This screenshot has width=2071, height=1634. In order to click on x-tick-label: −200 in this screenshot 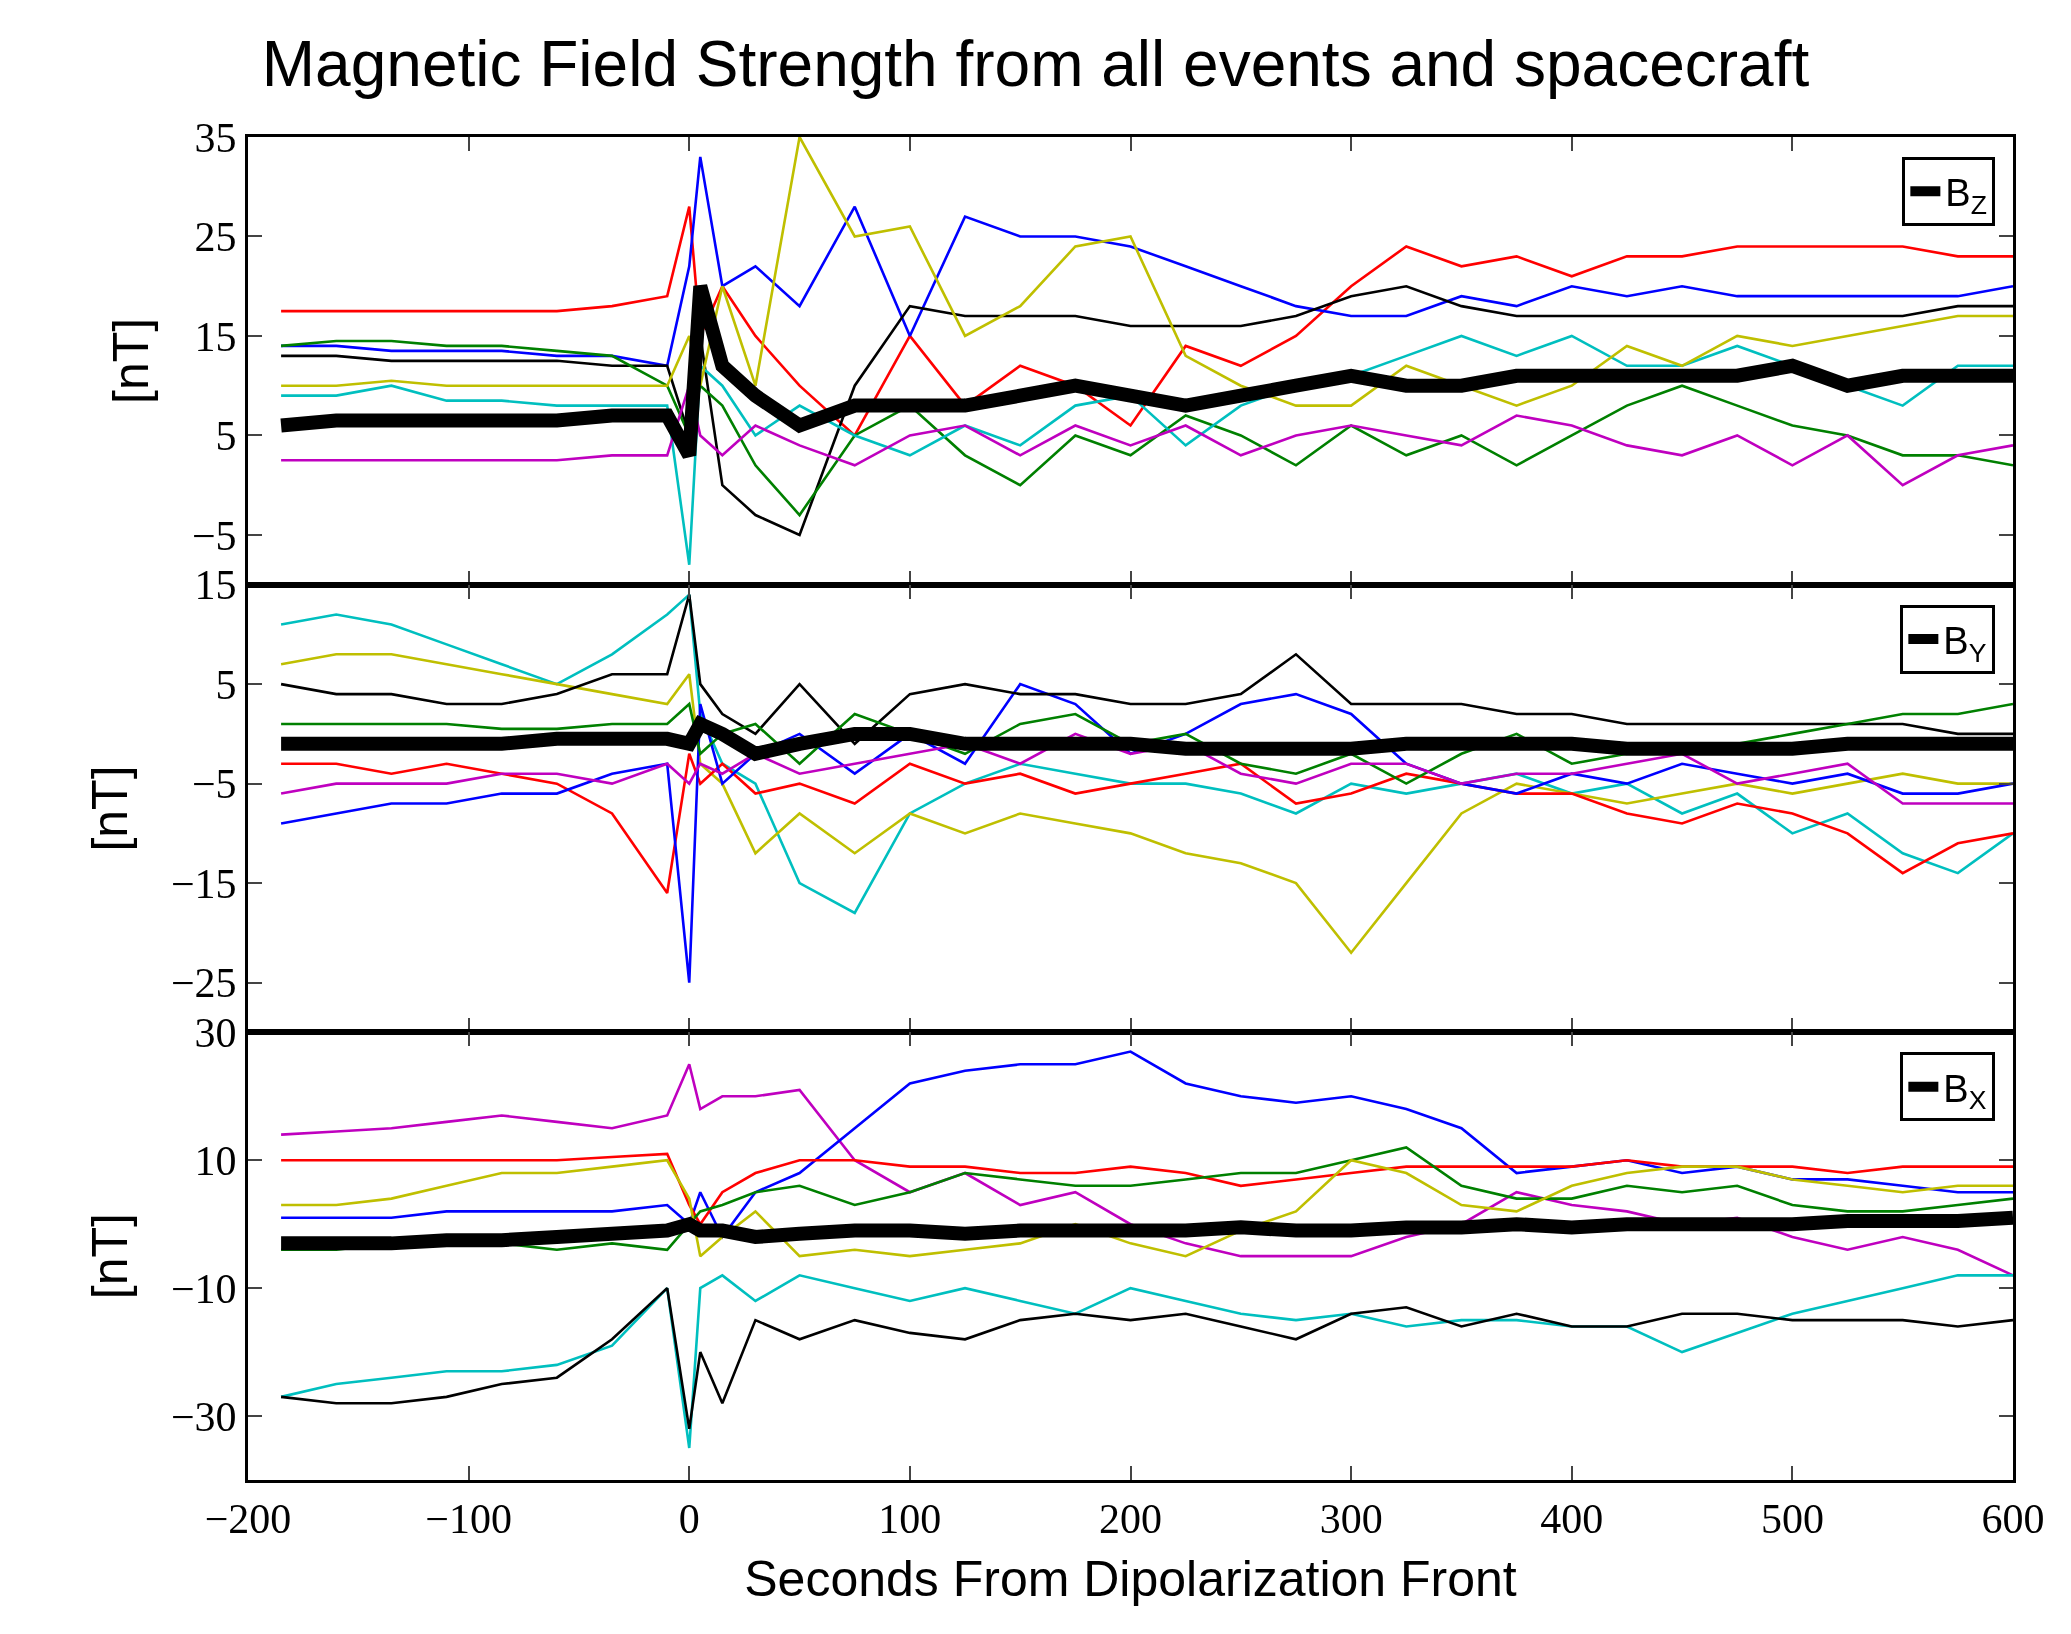, I will do `click(248, 1519)`.